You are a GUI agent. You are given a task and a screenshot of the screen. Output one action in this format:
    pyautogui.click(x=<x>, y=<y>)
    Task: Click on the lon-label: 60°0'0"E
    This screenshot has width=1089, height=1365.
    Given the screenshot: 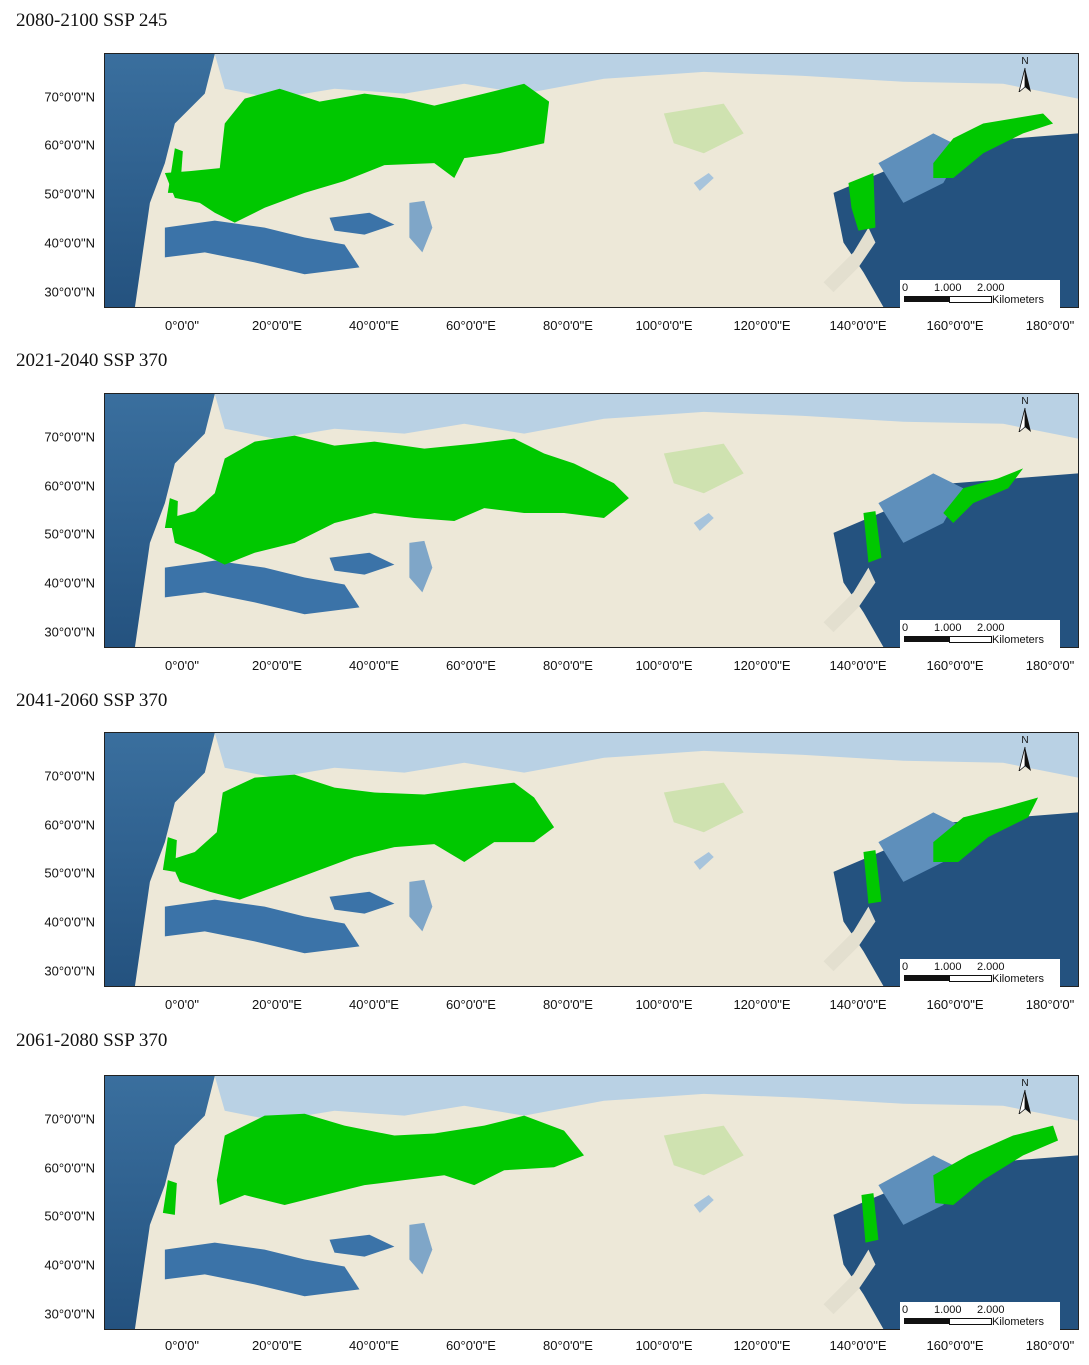 What is the action you would take?
    pyautogui.click(x=471, y=665)
    